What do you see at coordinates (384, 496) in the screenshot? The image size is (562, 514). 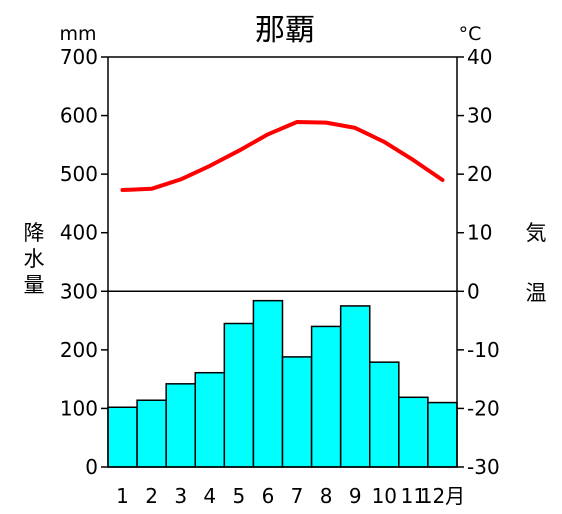 I see `month-label-10: 10` at bounding box center [384, 496].